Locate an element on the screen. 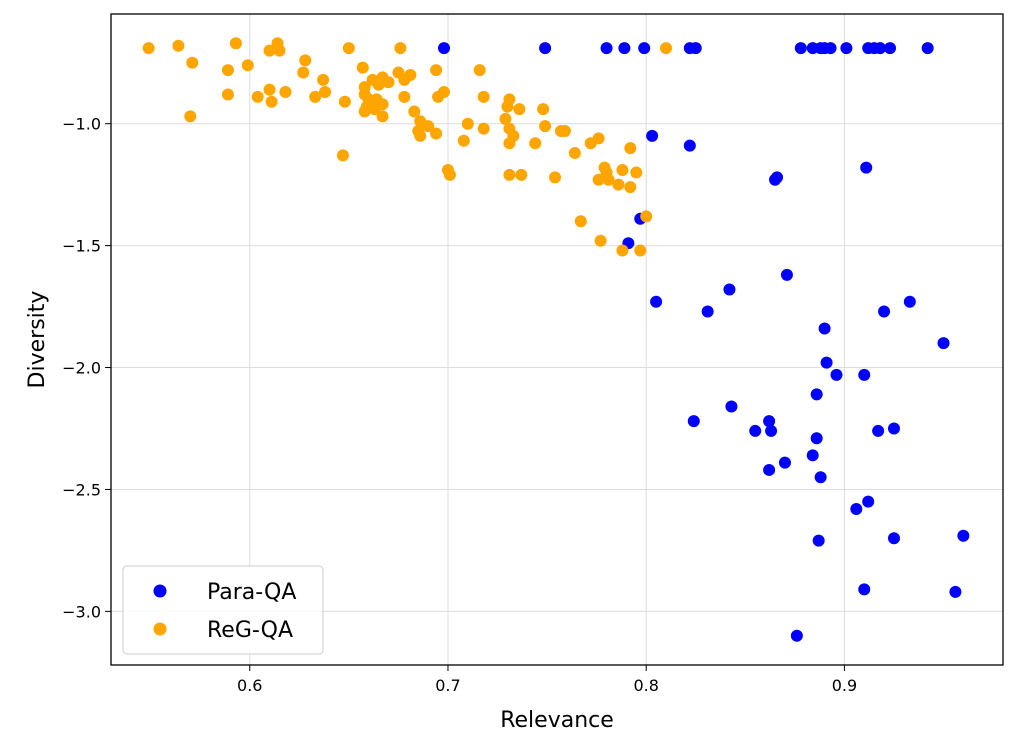 The height and width of the screenshot is (748, 1018). x-ticks: 0.6 0.7 0.8 0.9 is located at coordinates (547, 680).